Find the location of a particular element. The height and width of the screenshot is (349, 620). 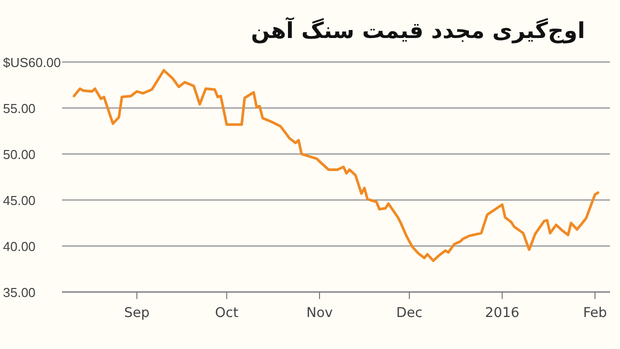

x-tick-label: Nov is located at coordinates (319, 313).